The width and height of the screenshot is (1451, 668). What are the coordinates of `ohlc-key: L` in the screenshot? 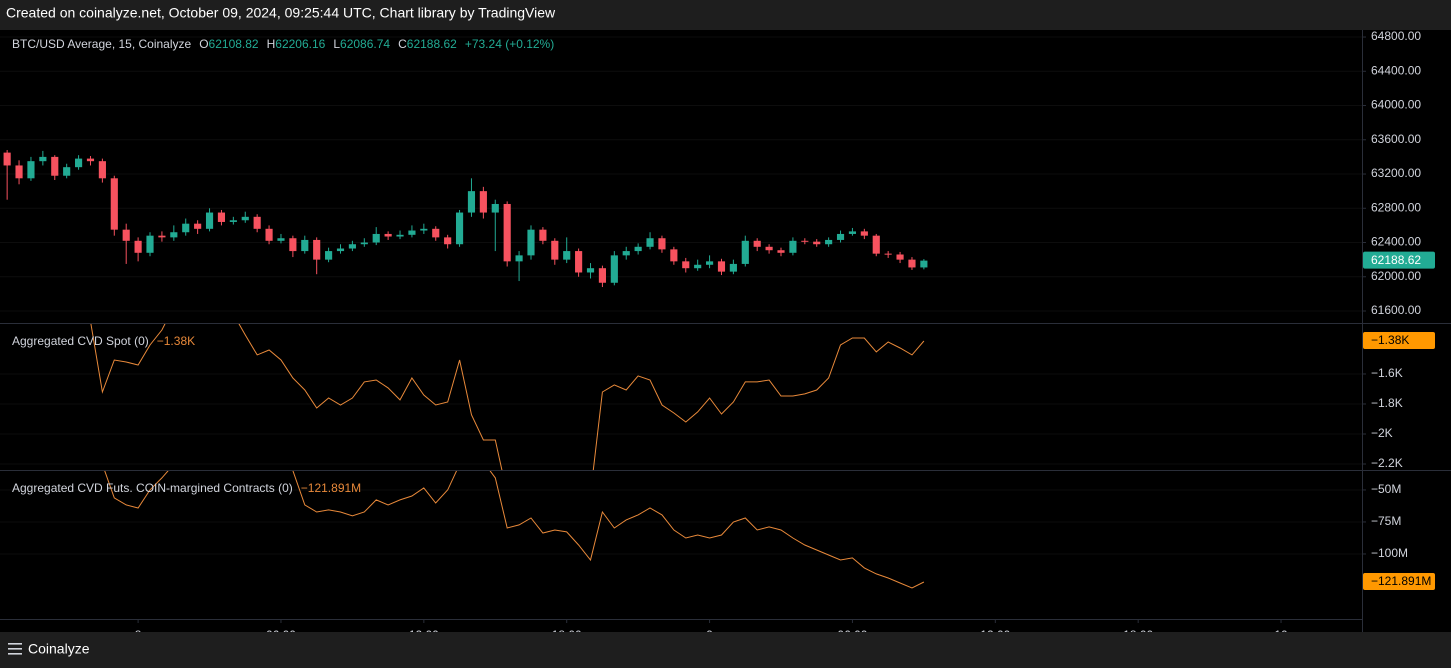 It's located at (336, 44).